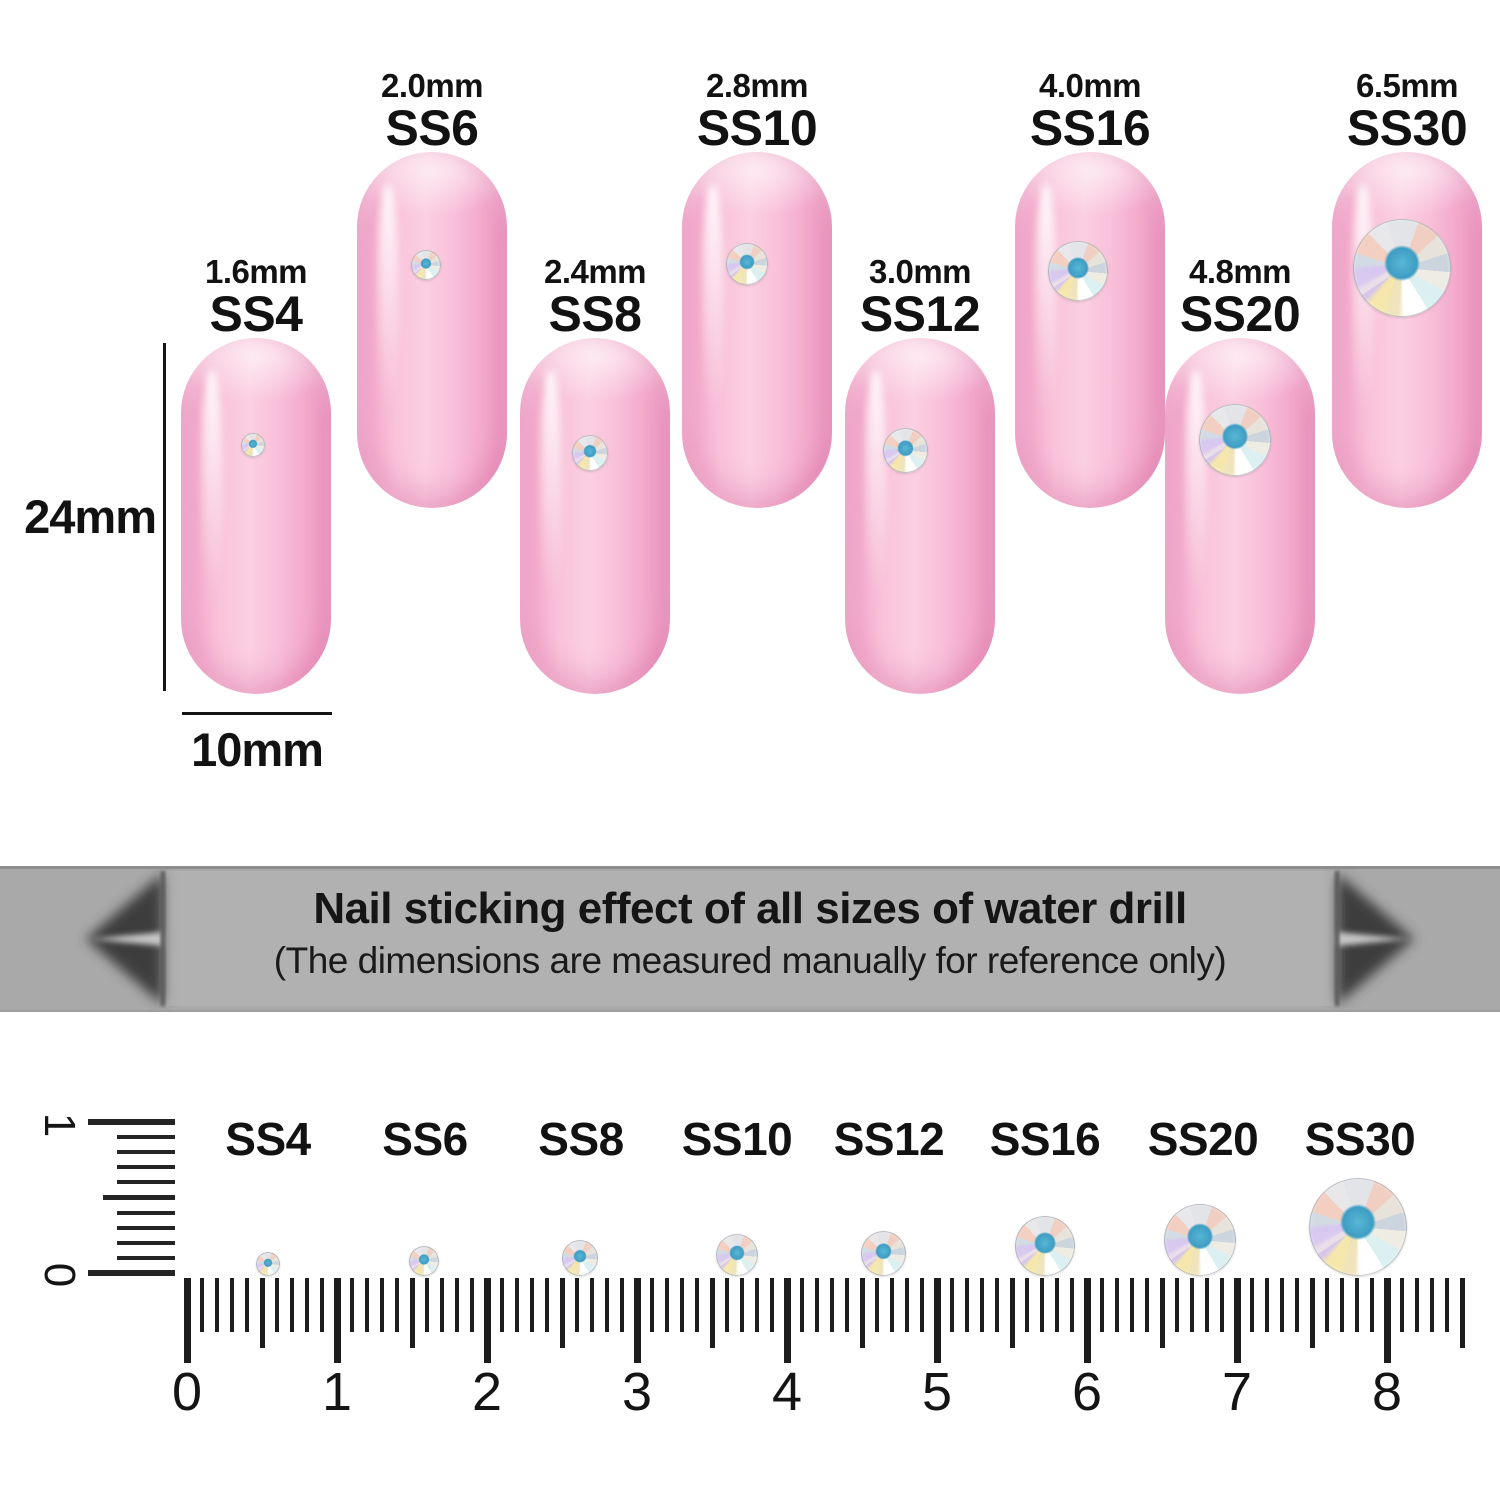  I want to click on size-ss-label: SS20, so click(1240, 314).